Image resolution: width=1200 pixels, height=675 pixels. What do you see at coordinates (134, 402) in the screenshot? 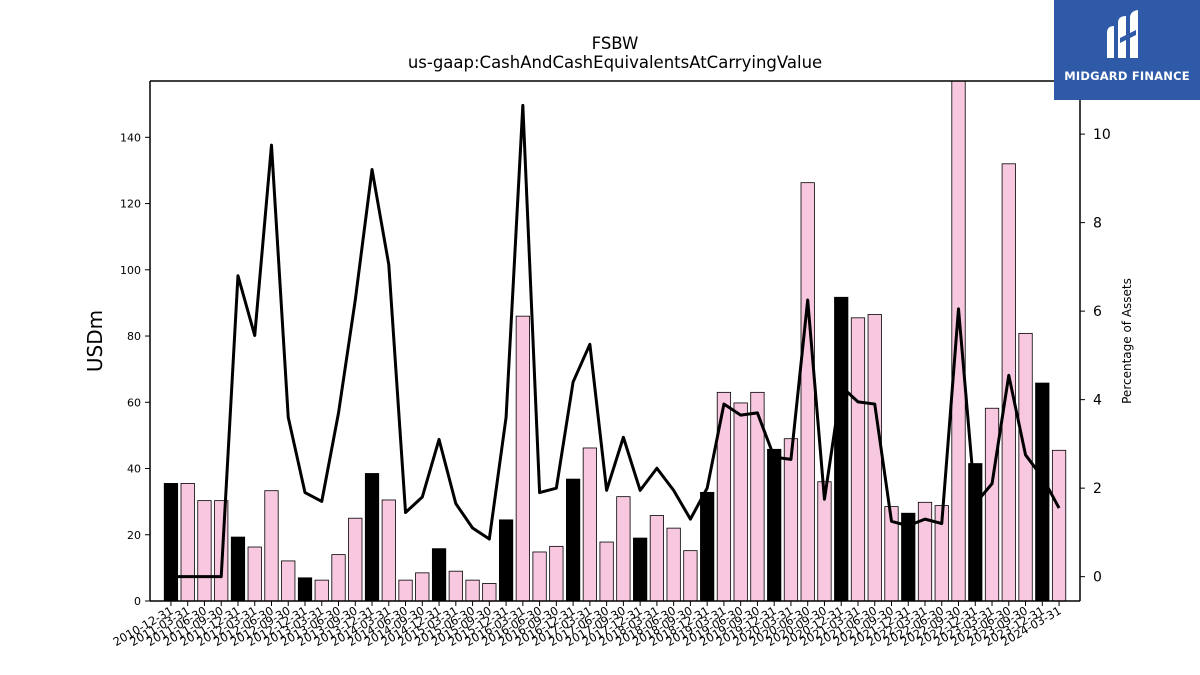
I see `y-tick-label: 60` at bounding box center [134, 402].